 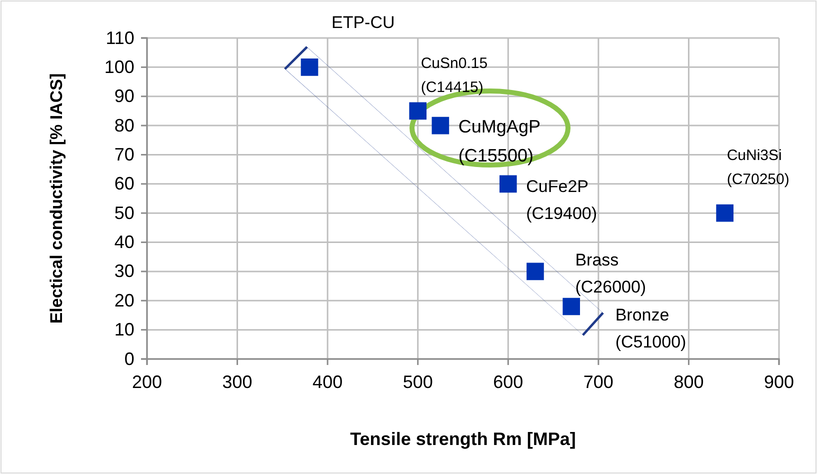 What do you see at coordinates (689, 382) in the screenshot?
I see `x-tick-label: 800` at bounding box center [689, 382].